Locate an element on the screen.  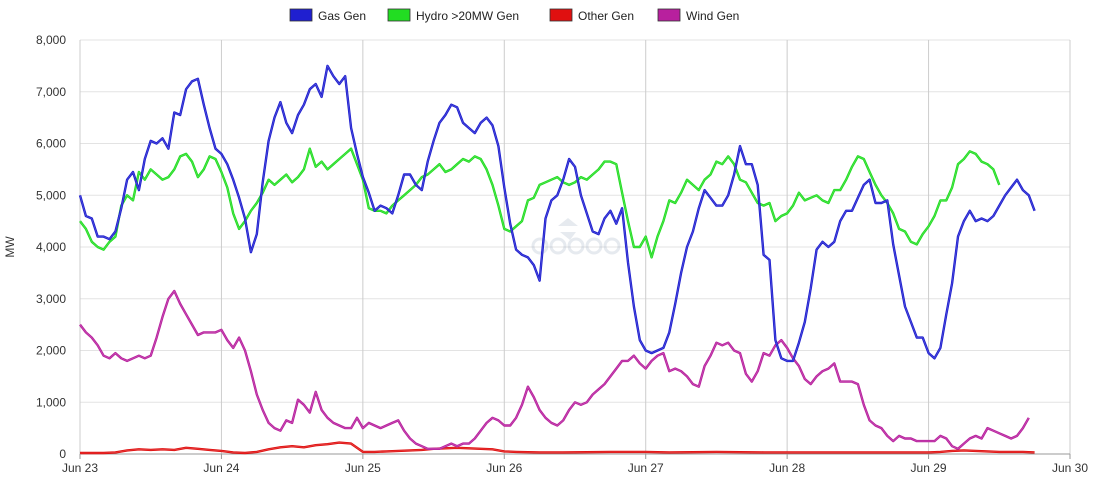
legend-item-hydro-20mw-gen: Hydro >20MW Gen is located at coordinates (453, 15).